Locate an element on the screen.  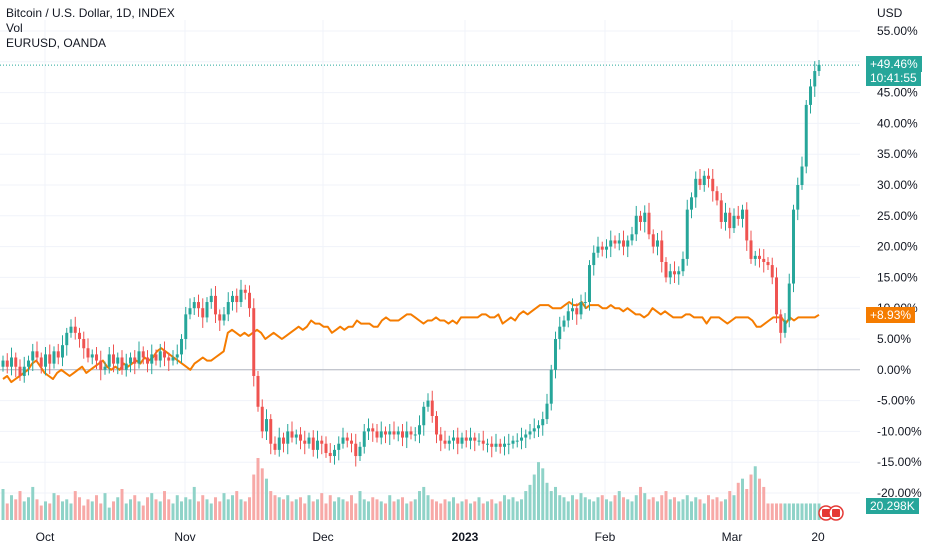
x-axis: Oct Nov Dec 2023 Feb Mar 20 is located at coordinates (430, 537).